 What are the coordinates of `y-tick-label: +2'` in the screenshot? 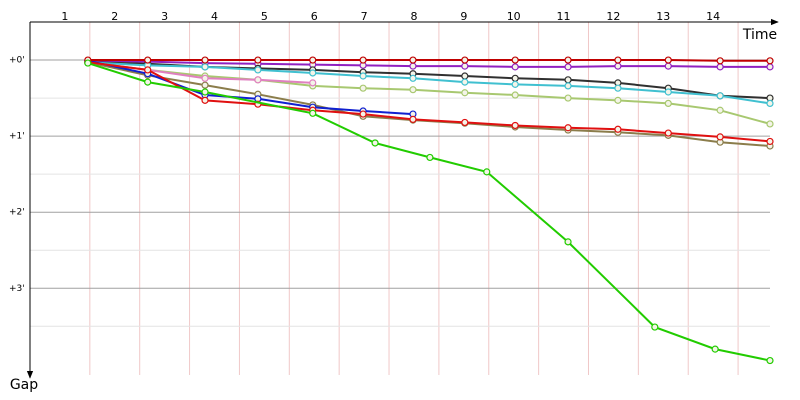 It's located at (17, 213).